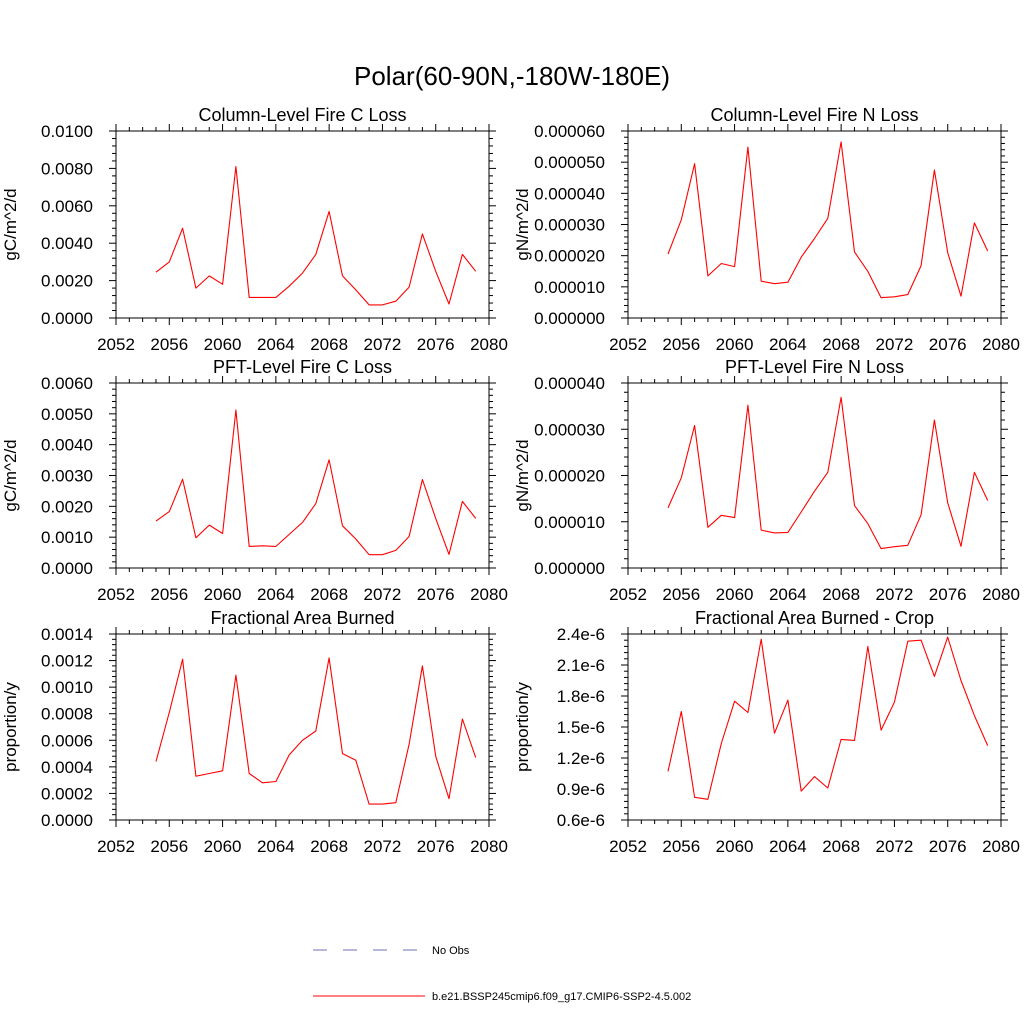 The image size is (1024, 1024). Describe the element at coordinates (569, 162) in the screenshot. I see `y-tick-label: 0.000050` at that location.